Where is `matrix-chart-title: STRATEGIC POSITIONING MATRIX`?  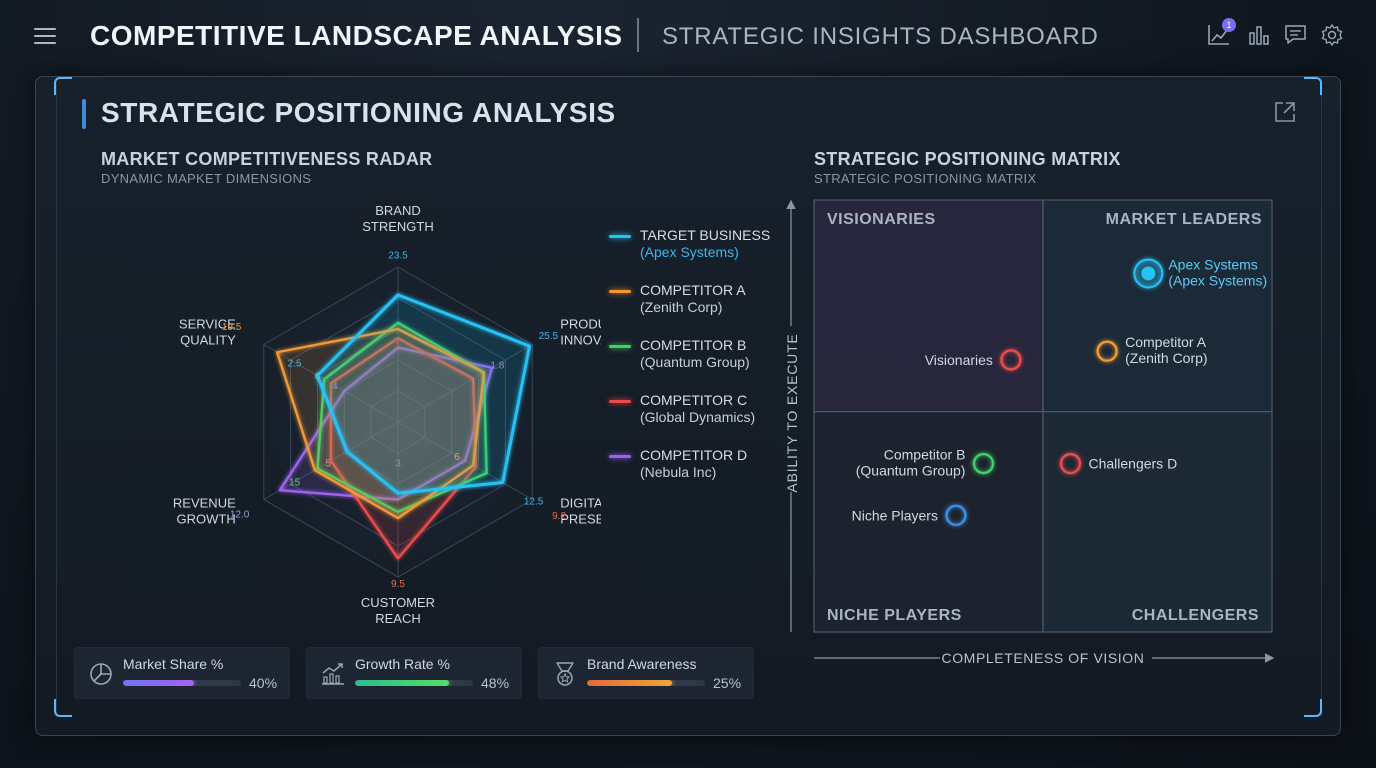
matrix-chart-title: STRATEGIC POSITIONING MATRIX is located at coordinates (967, 159).